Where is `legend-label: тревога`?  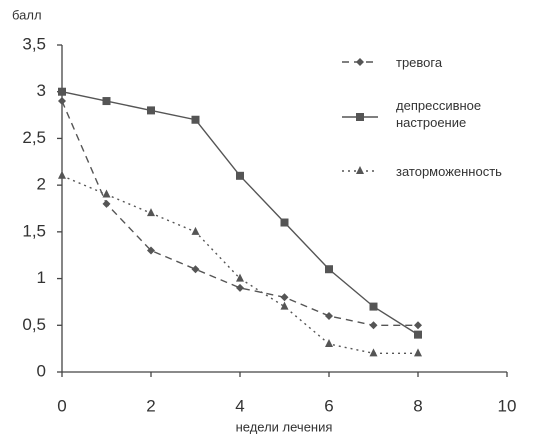
legend-label: тревога is located at coordinates (419, 62).